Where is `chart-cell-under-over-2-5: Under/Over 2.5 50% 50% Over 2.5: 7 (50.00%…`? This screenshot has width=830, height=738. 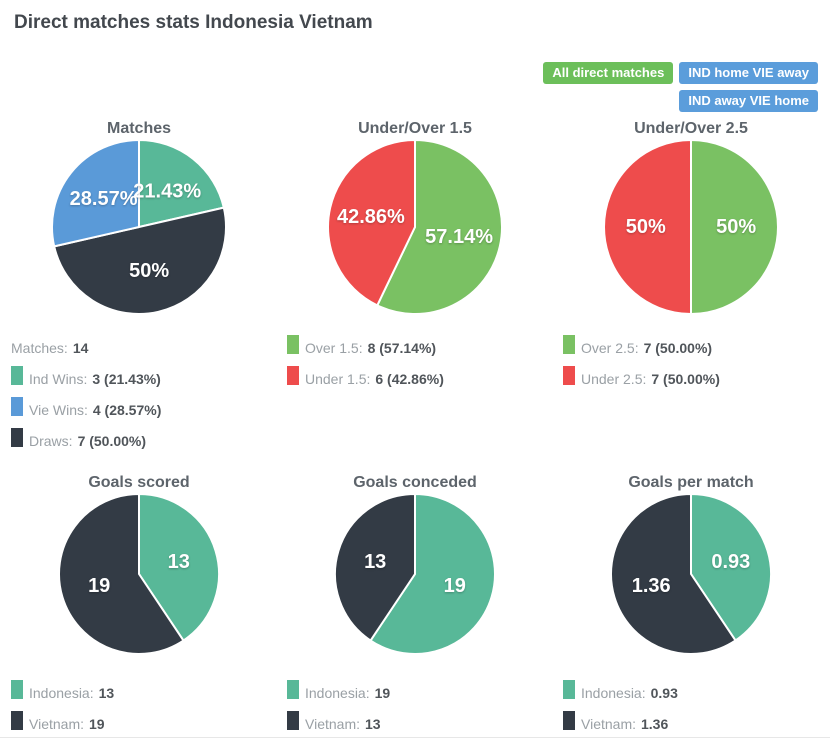 chart-cell-under-over-2-5: Under/Over 2.5 50% 50% Over 2.5: 7 (50.00%… is located at coordinates (691, 255).